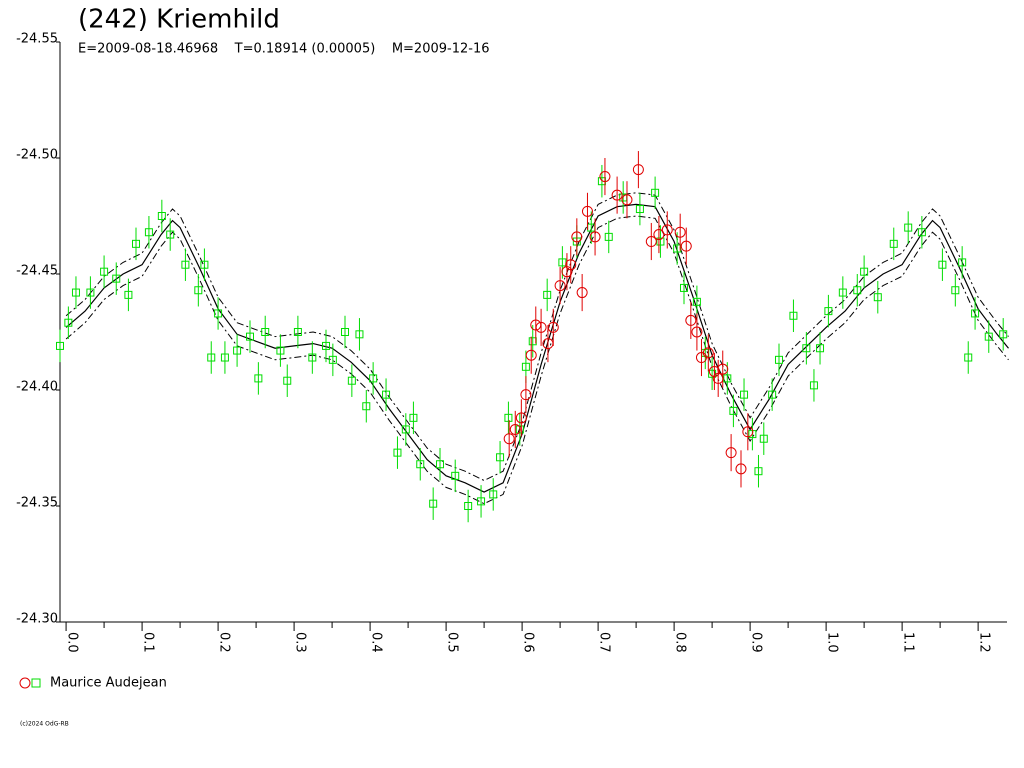  What do you see at coordinates (37, 39) in the screenshot?
I see `y-tick-label: -24.55` at bounding box center [37, 39].